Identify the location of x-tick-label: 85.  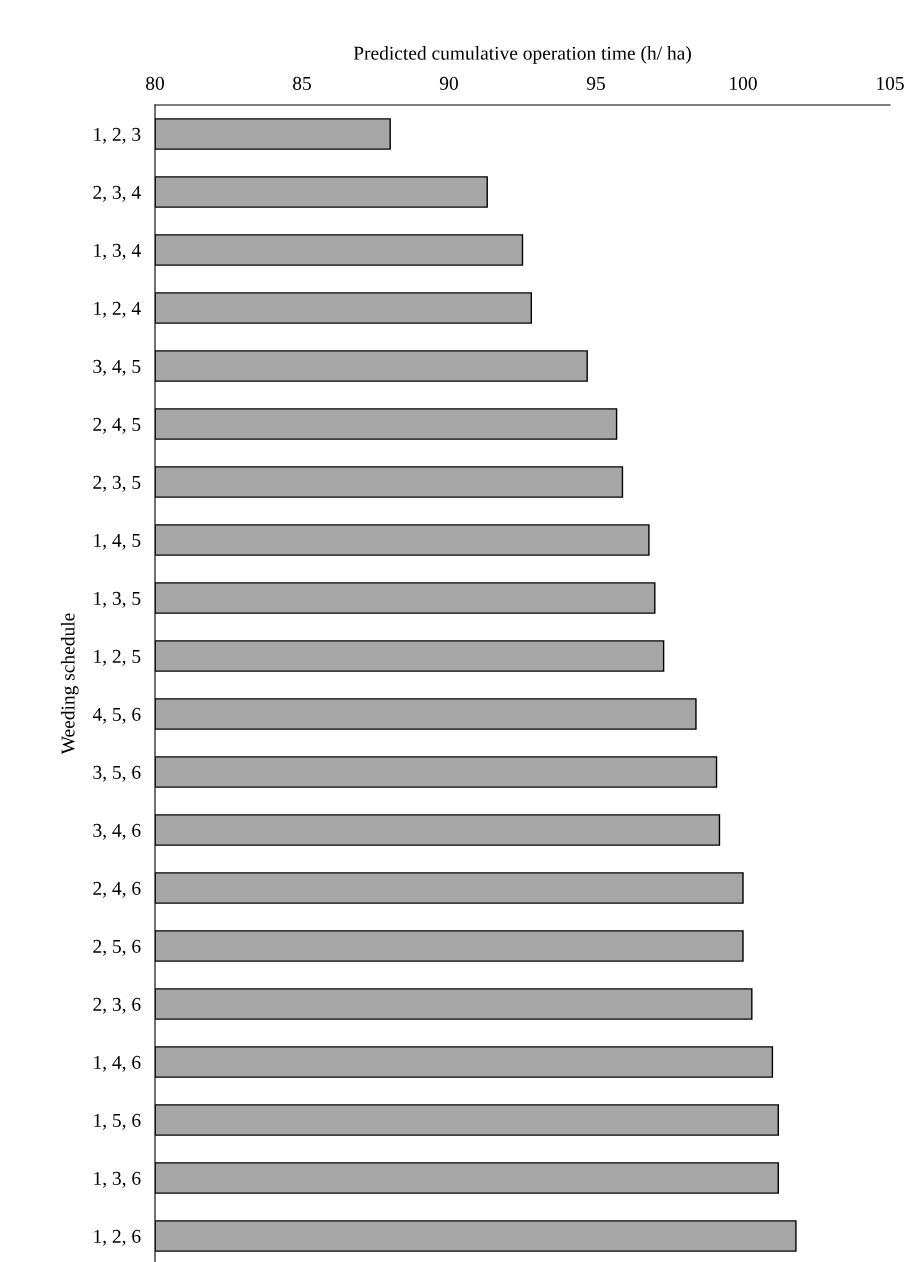
(302, 83).